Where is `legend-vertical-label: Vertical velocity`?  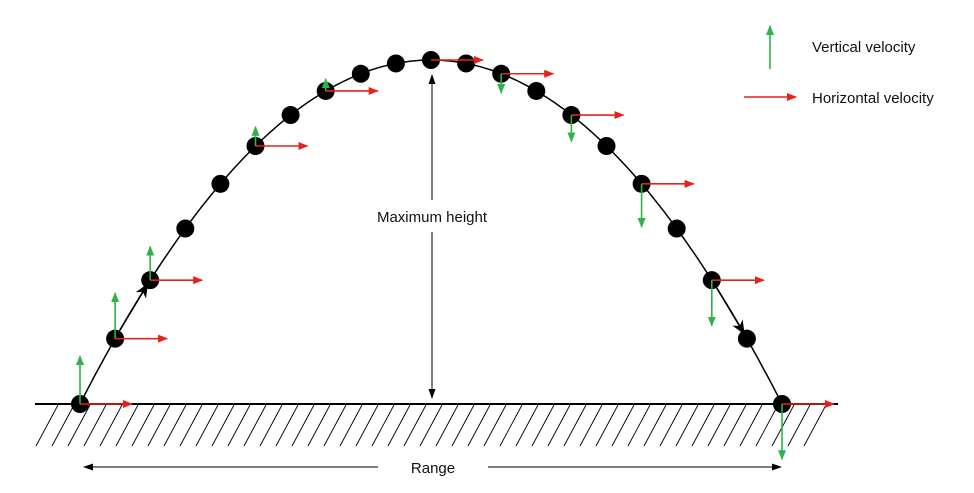 legend-vertical-label: Vertical velocity is located at coordinates (864, 47).